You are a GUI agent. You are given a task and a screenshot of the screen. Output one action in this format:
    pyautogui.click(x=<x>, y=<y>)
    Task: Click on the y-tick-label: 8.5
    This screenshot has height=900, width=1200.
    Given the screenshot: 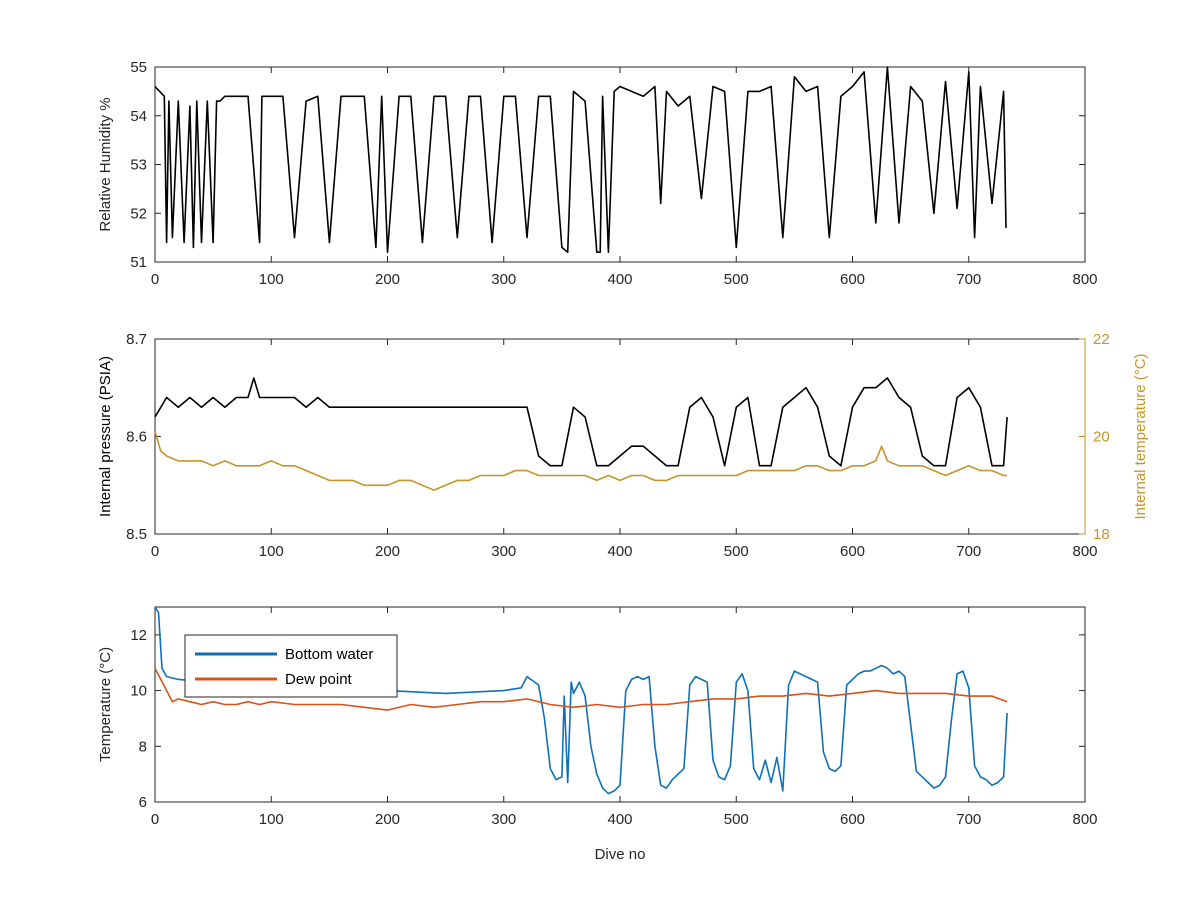 What is the action you would take?
    pyautogui.click(x=136, y=534)
    